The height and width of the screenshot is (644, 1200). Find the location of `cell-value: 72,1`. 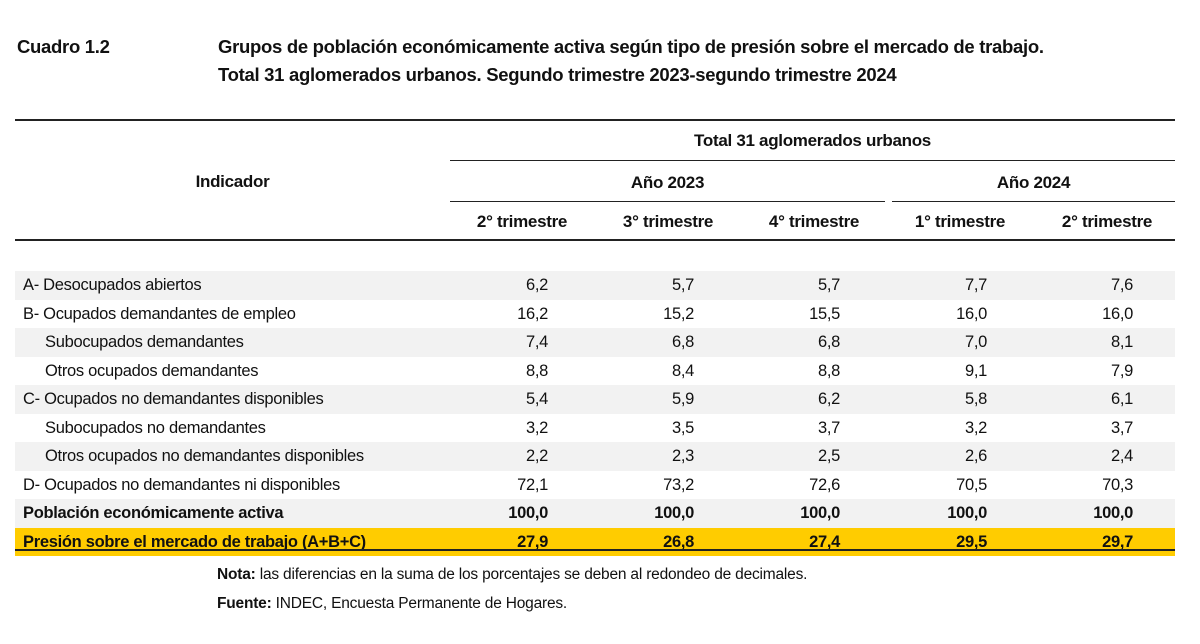

cell-value: 72,1 is located at coordinates (532, 484).